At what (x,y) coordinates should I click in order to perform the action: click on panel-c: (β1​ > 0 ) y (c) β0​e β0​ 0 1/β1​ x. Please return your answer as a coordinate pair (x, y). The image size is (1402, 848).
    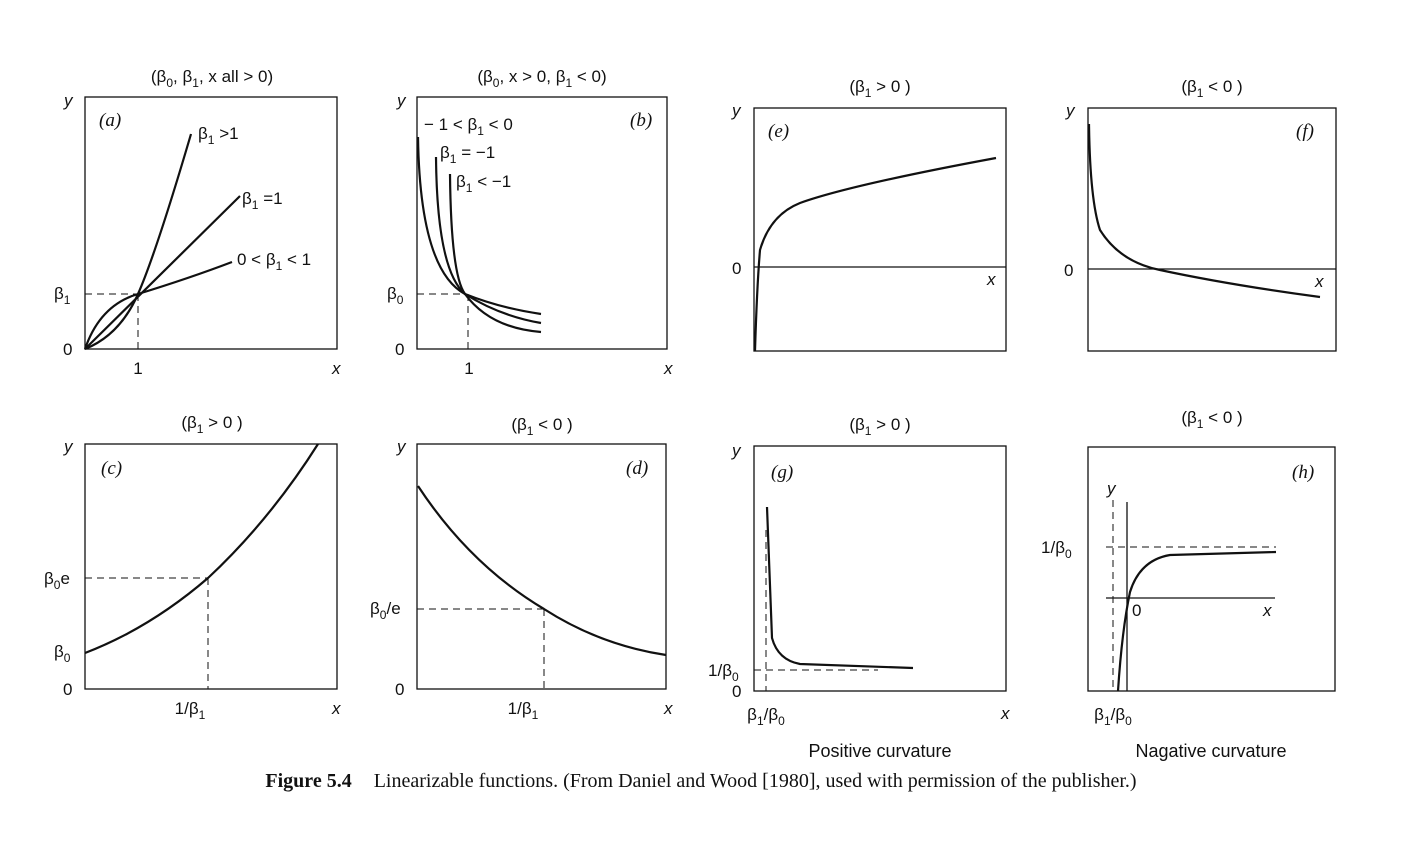
    Looking at the image, I should click on (192, 567).